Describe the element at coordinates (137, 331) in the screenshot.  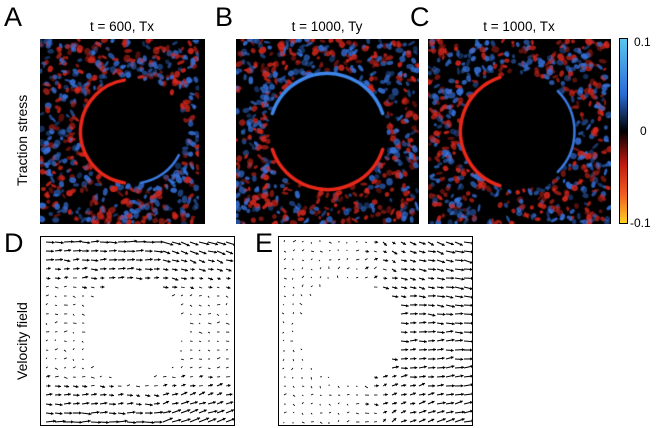
I see `velocity-frame` at that location.